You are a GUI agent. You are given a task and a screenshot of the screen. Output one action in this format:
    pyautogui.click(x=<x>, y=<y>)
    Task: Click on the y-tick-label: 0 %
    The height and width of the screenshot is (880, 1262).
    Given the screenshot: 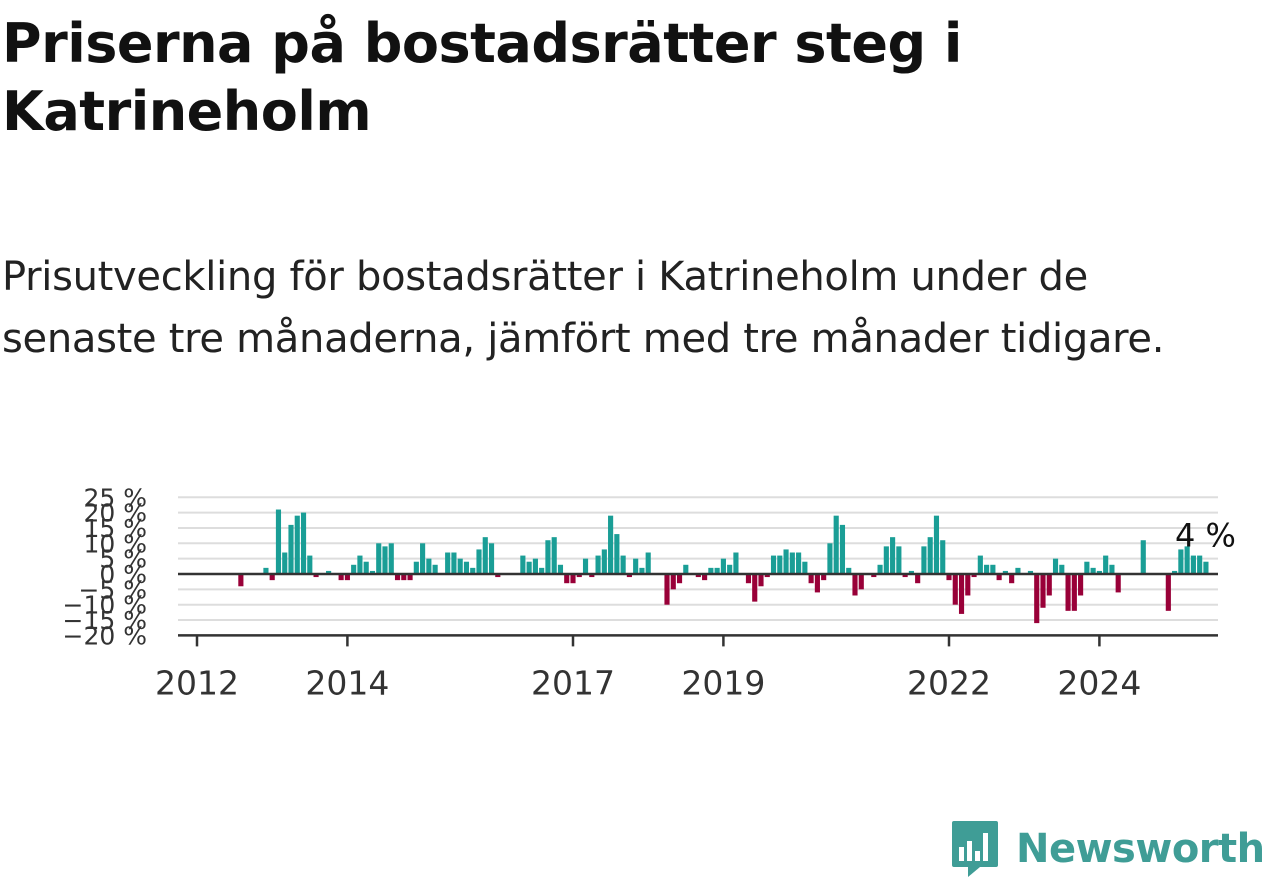 What is the action you would take?
    pyautogui.click(x=123, y=574)
    